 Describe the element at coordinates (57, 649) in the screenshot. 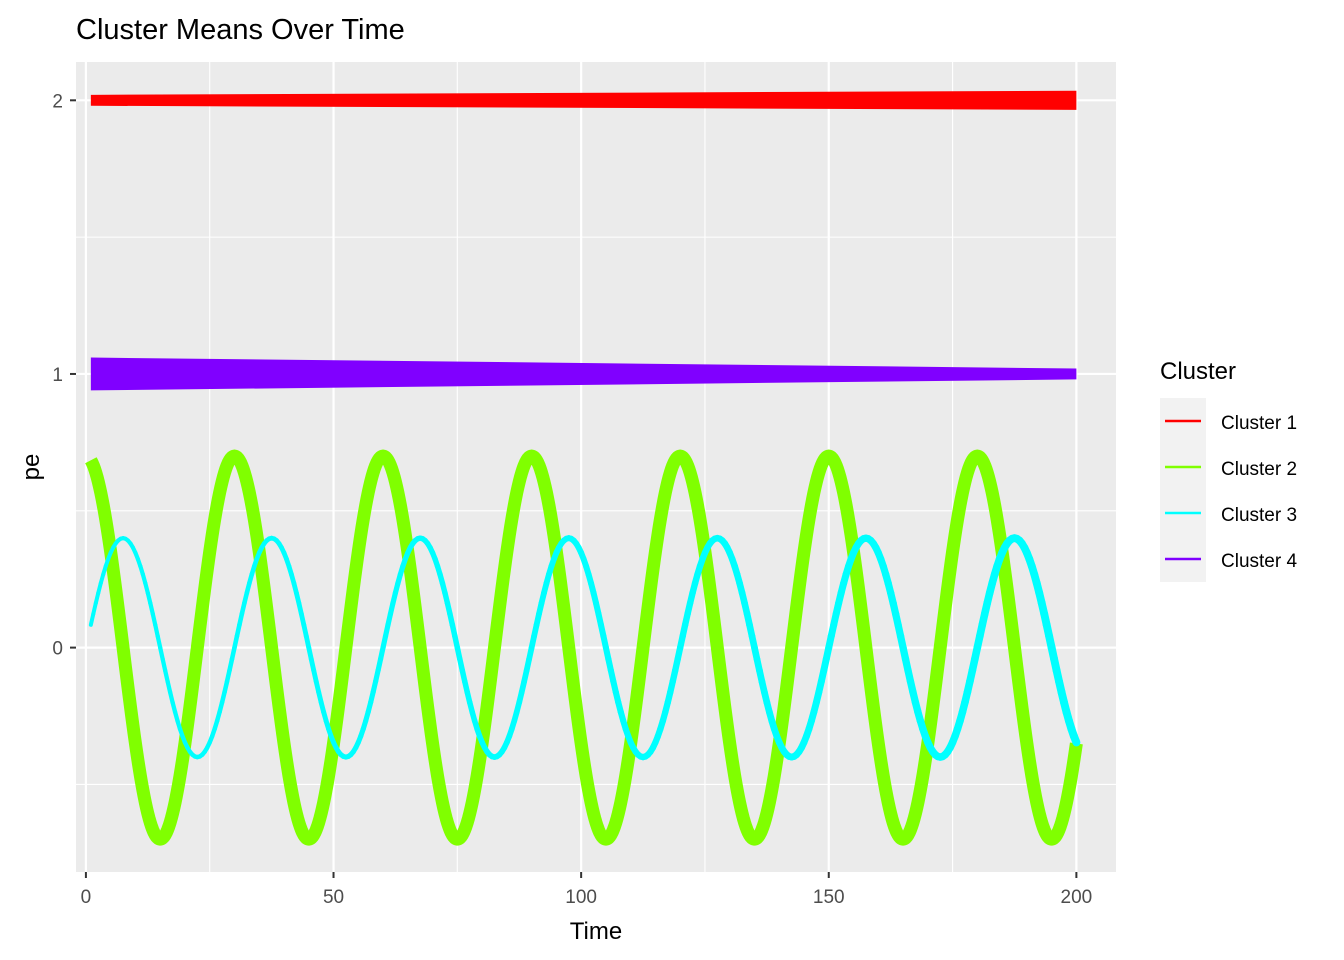

I see `y-tick-label: 0` at that location.